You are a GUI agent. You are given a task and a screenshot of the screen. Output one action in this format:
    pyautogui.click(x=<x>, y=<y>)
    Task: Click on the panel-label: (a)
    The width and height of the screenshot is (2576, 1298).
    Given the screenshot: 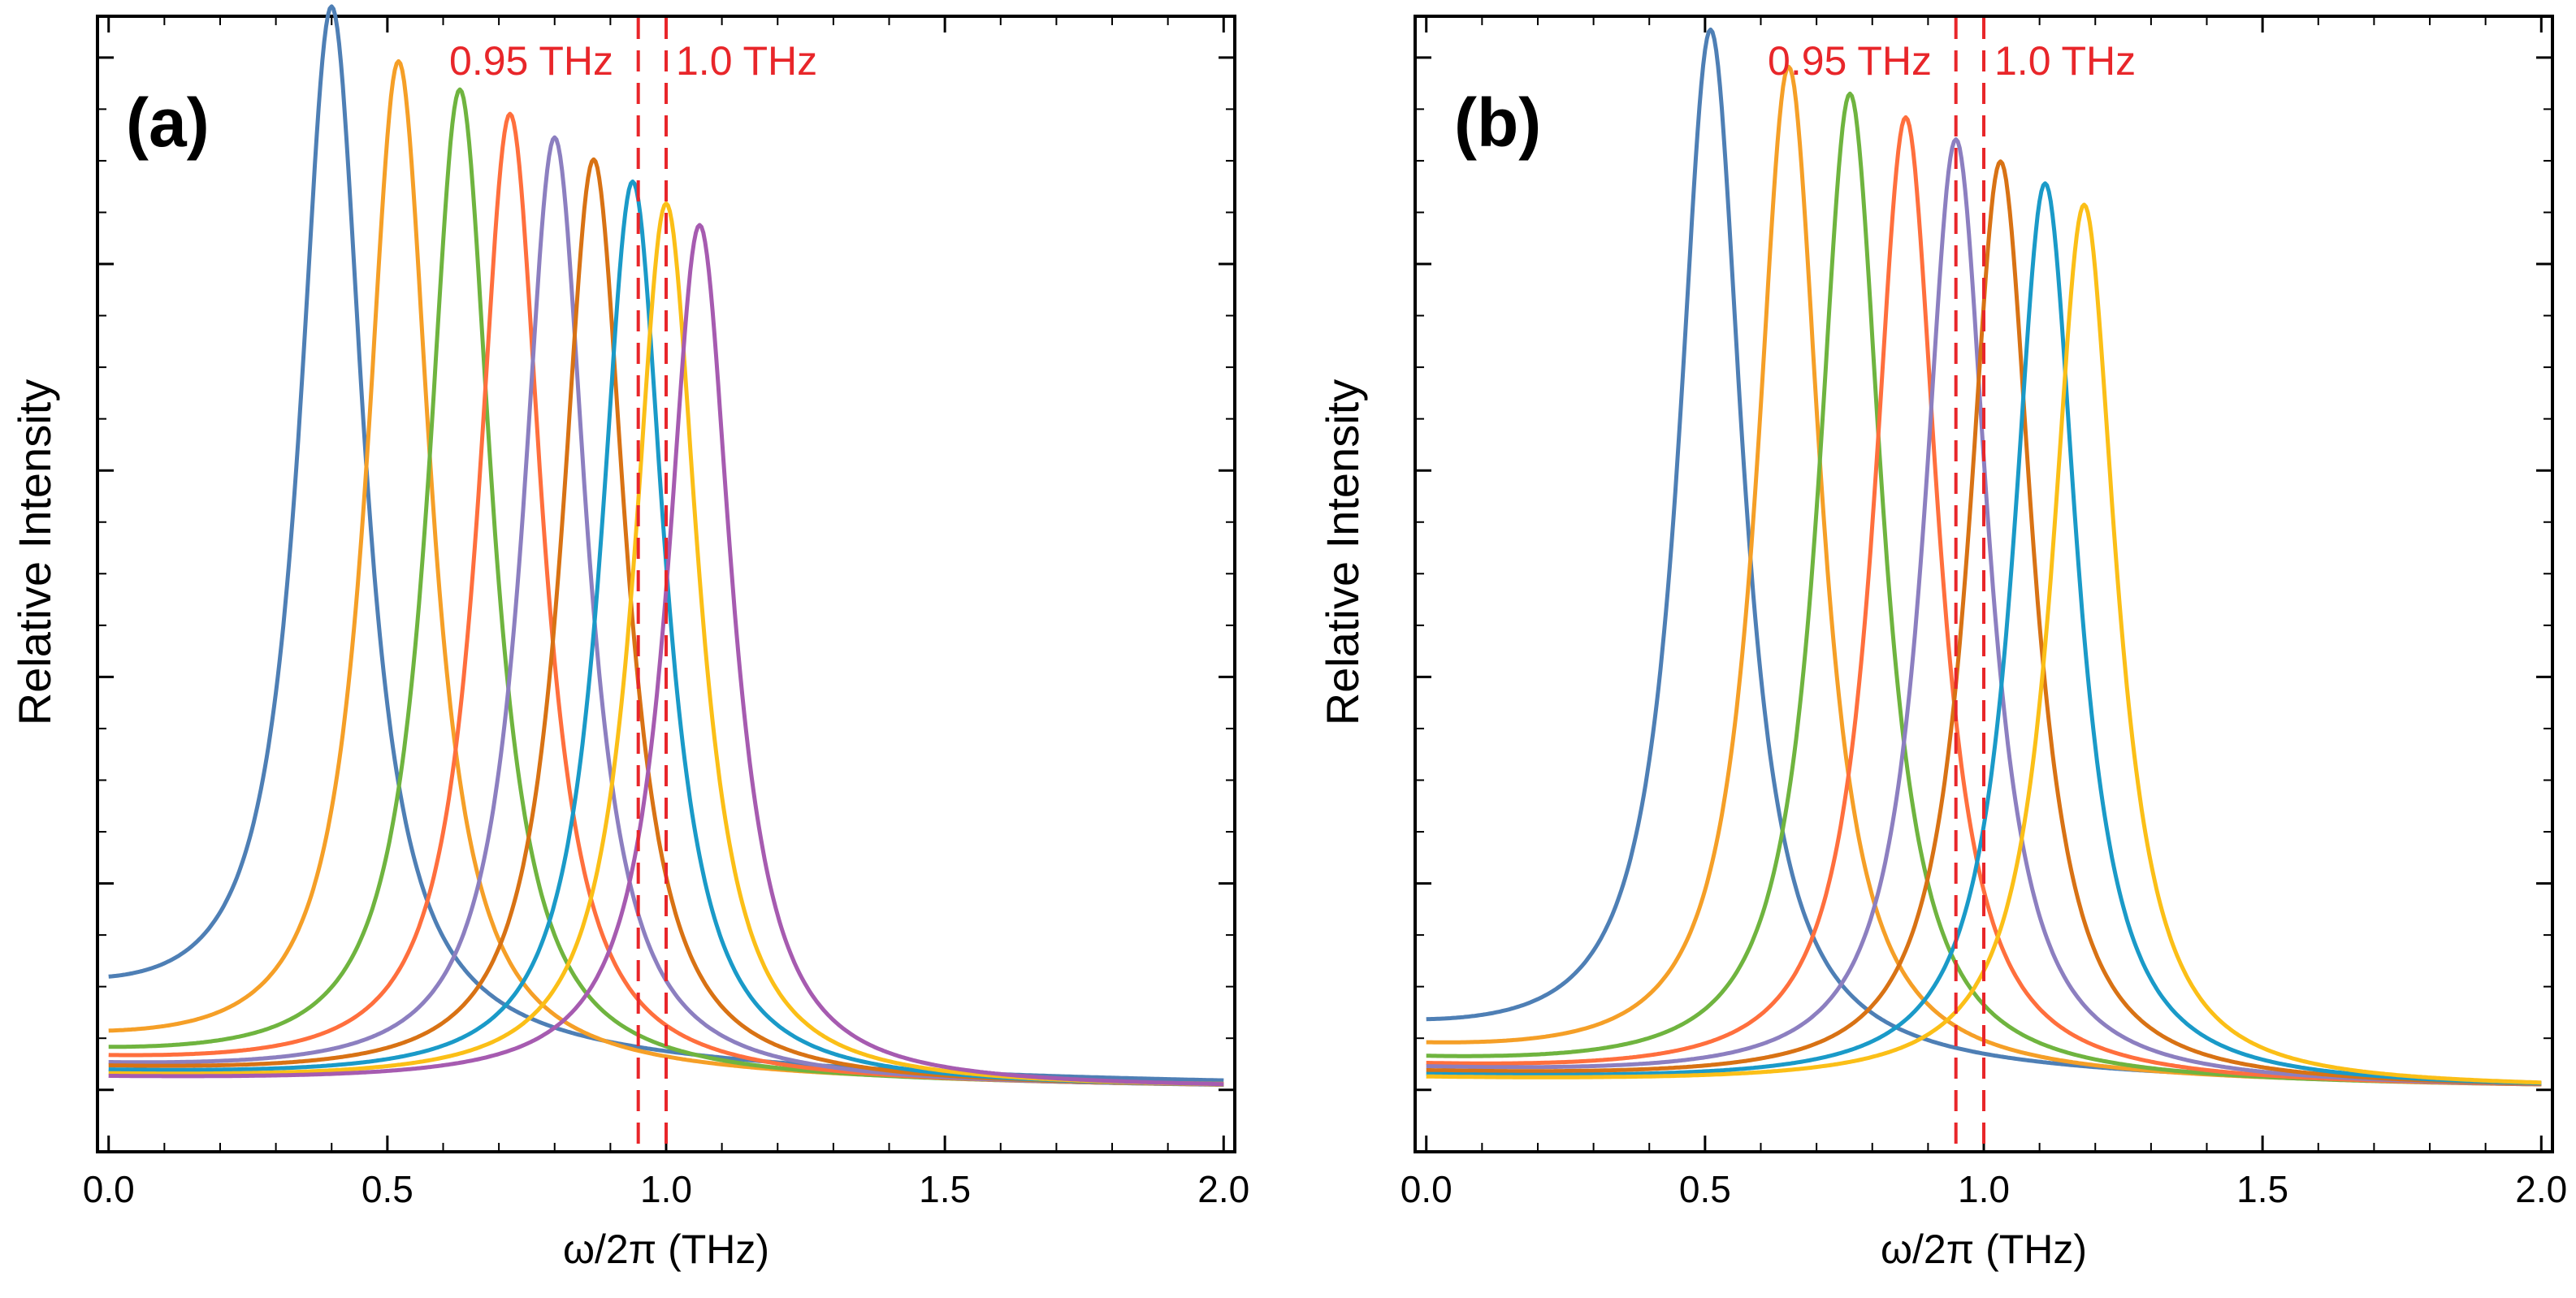 What is the action you would take?
    pyautogui.click(x=168, y=122)
    